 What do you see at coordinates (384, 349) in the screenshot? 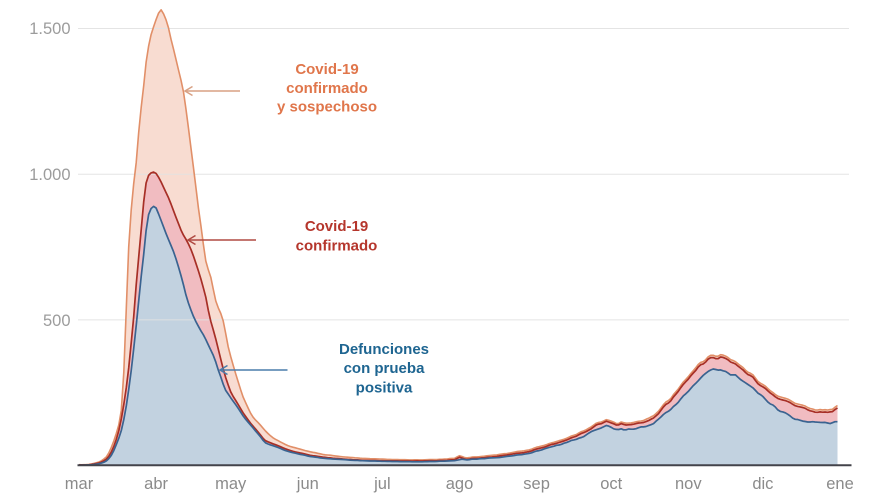
I see `svg-text: Defunciones` at bounding box center [384, 349].